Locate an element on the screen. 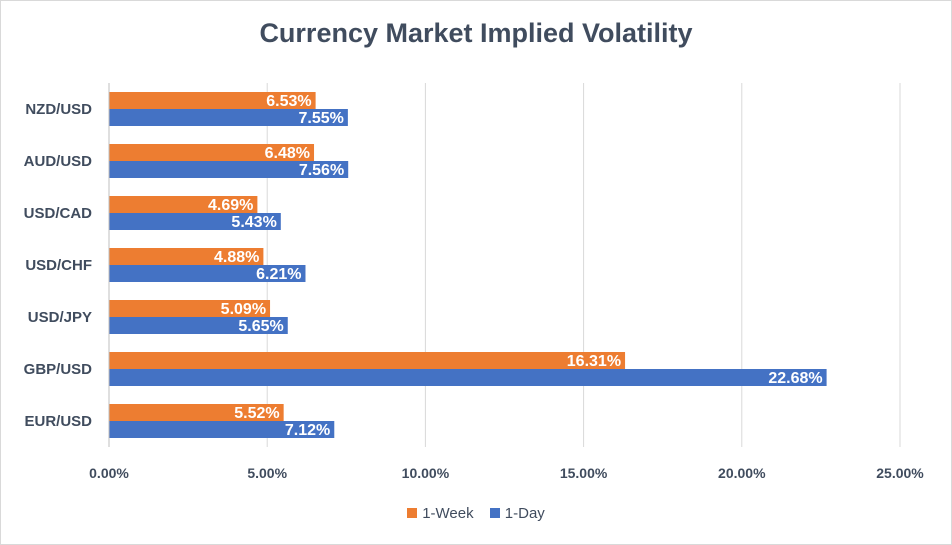 This screenshot has height=545, width=952. legend-item-1-week: 1-Week is located at coordinates (440, 513).